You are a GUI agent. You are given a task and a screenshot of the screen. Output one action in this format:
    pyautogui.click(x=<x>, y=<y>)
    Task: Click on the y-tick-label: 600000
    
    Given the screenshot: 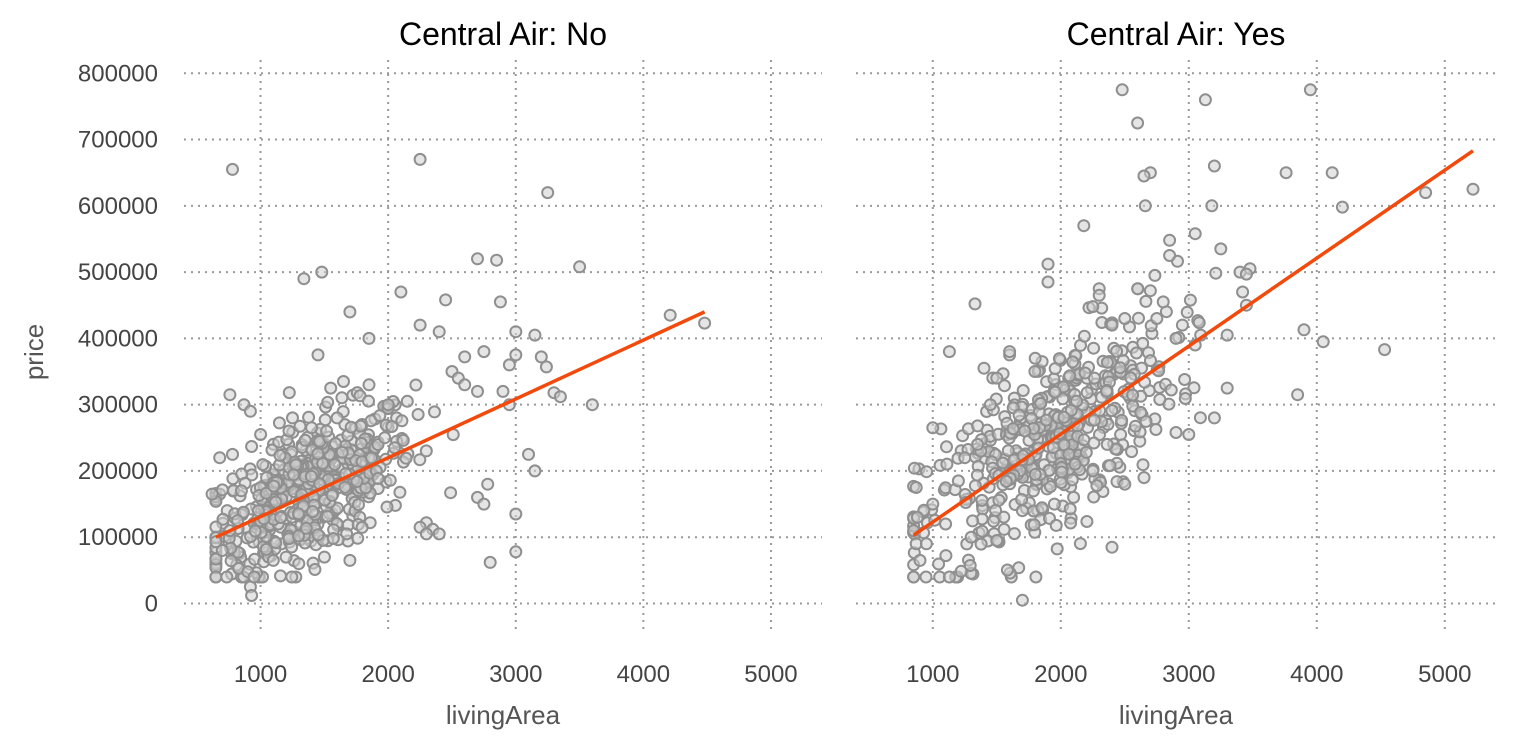 What is the action you would take?
    pyautogui.click(x=118, y=206)
    